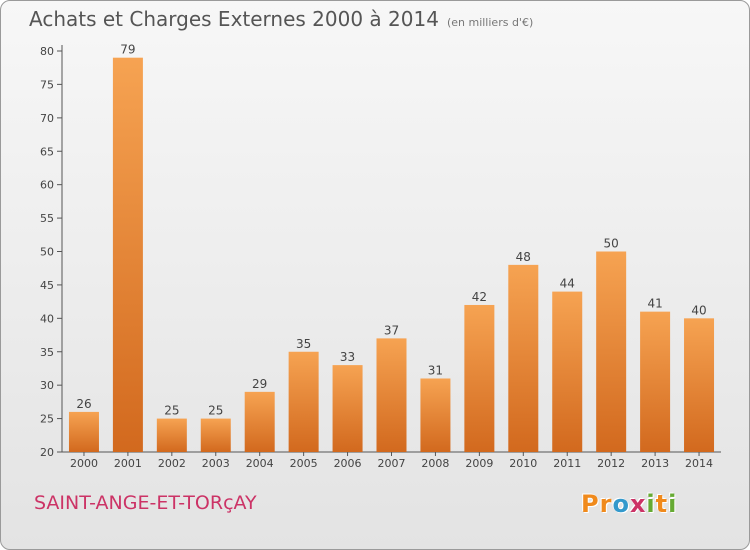 This screenshot has height=550, width=750. I want to click on x-tick-label: 2003, so click(216, 463).